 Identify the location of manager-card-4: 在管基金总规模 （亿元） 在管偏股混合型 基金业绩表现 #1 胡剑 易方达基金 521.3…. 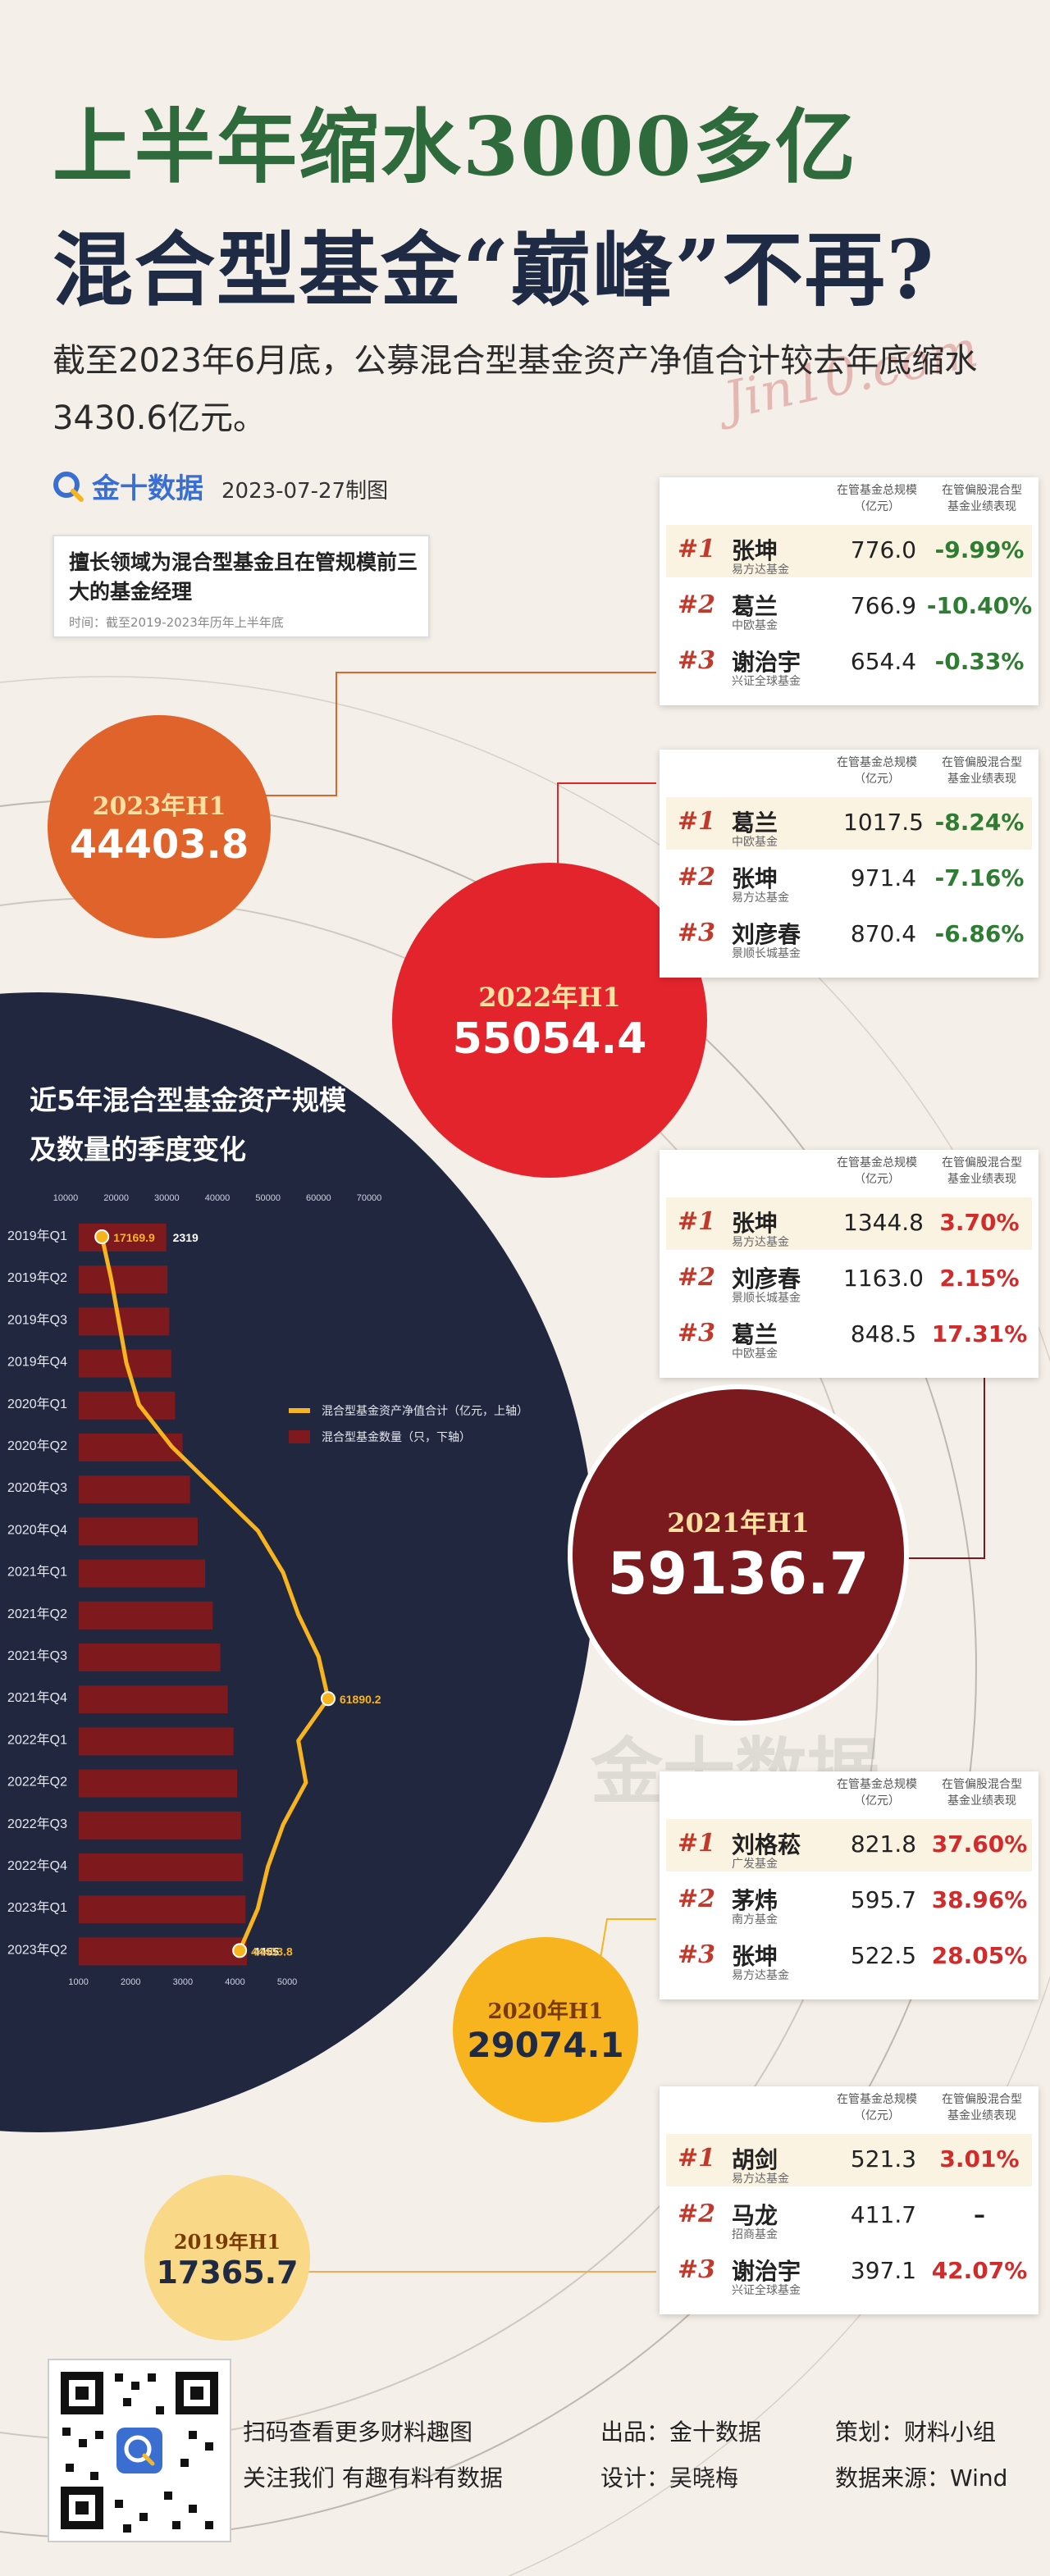
(850, 2200).